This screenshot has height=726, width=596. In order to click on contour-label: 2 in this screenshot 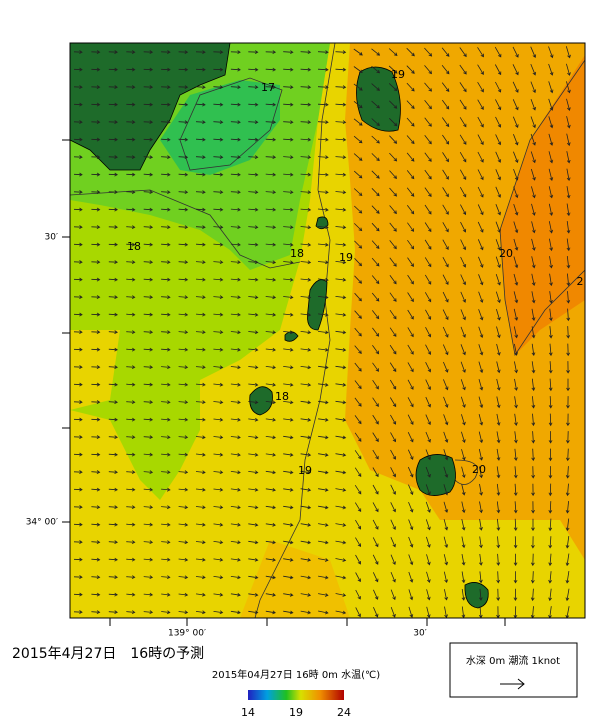, I will do `click(580, 281)`.